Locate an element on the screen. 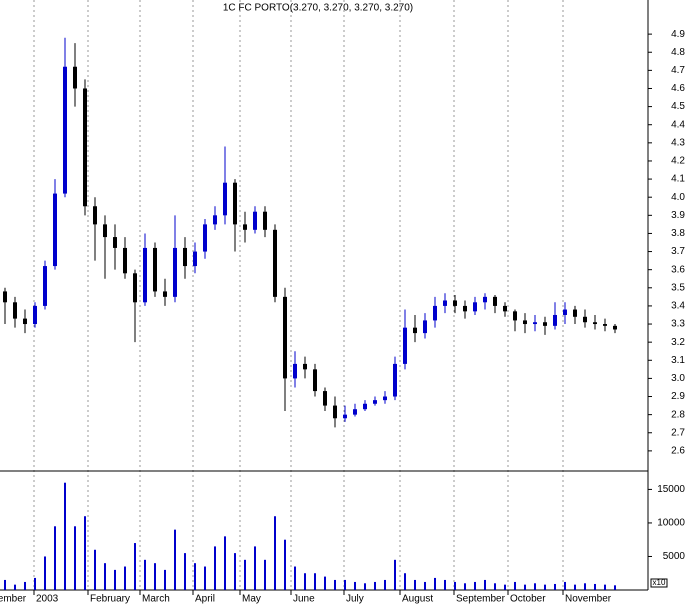 Image resolution: width=689 pixels, height=604 pixels. y-tick-label: 4.3 is located at coordinates (678, 142).